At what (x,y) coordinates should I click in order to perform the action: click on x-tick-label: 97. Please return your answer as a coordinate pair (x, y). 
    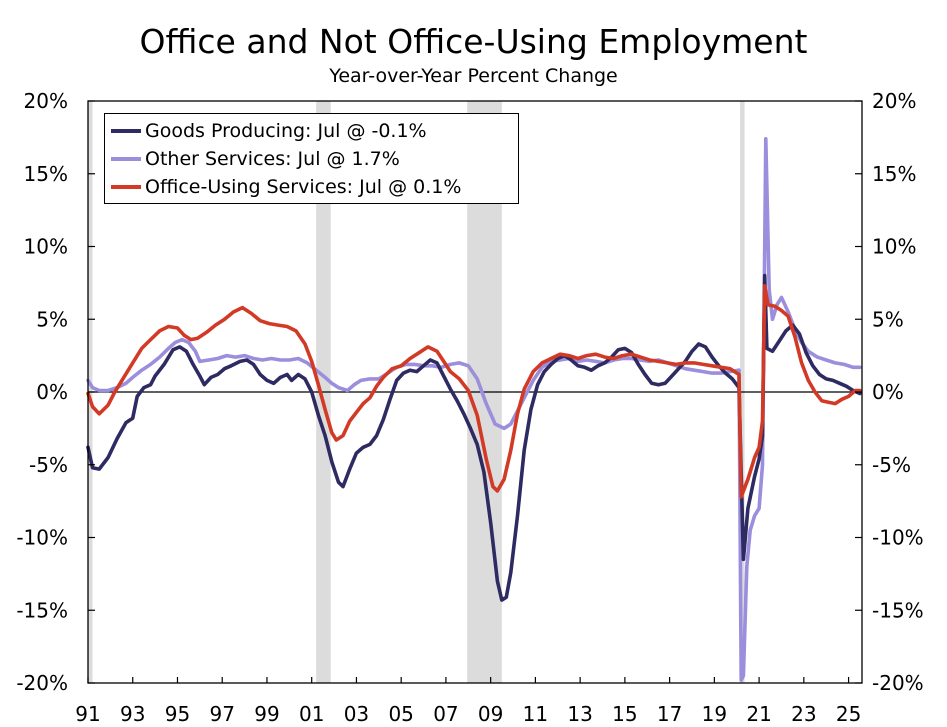
    Looking at the image, I should click on (221, 714).